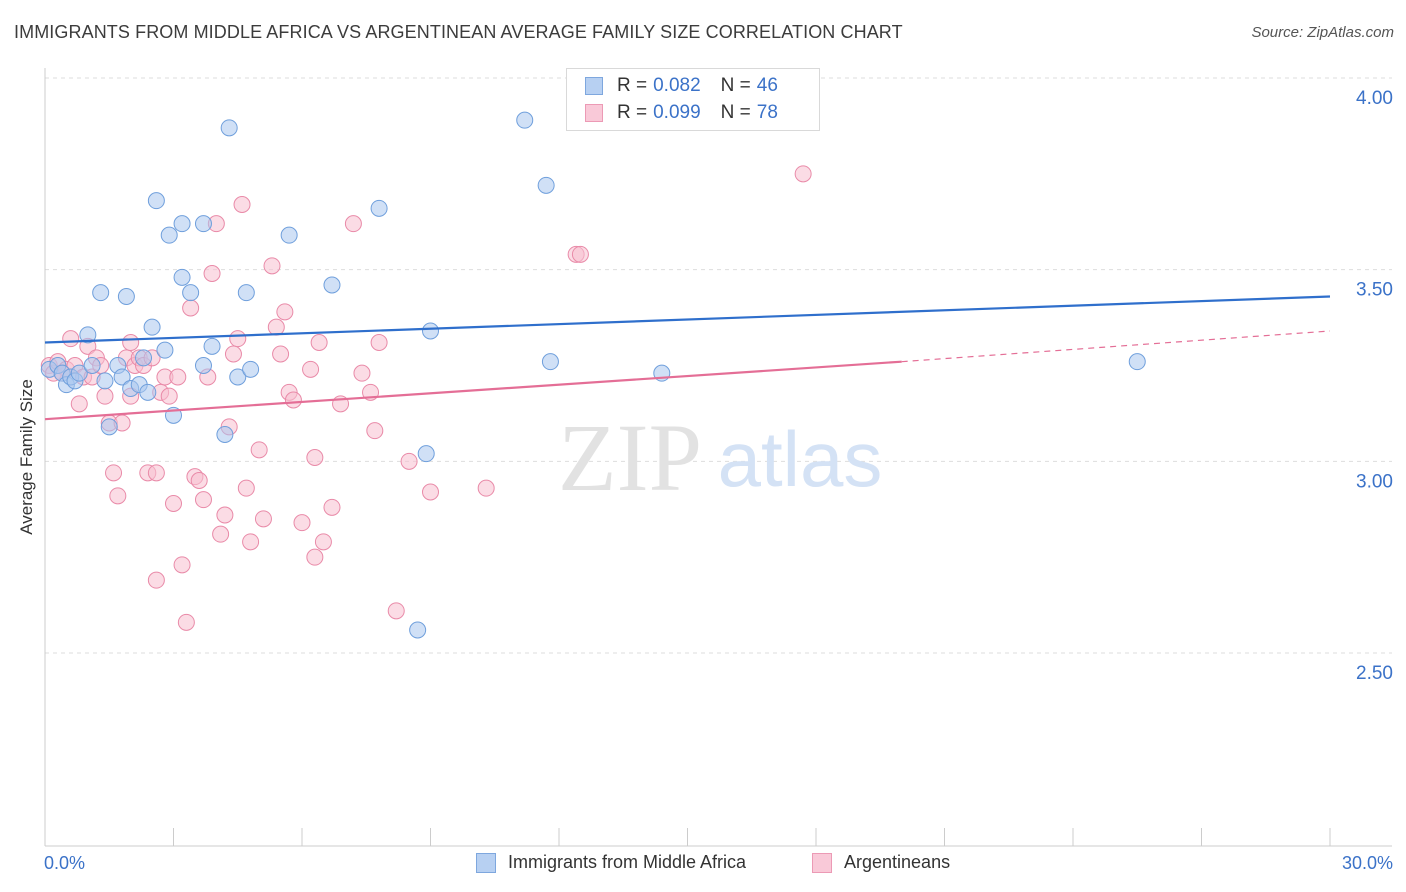 The width and height of the screenshot is (1406, 892). What do you see at coordinates (632, 112) in the screenshot?
I see `legend-r-label-2: R =` at bounding box center [632, 112].